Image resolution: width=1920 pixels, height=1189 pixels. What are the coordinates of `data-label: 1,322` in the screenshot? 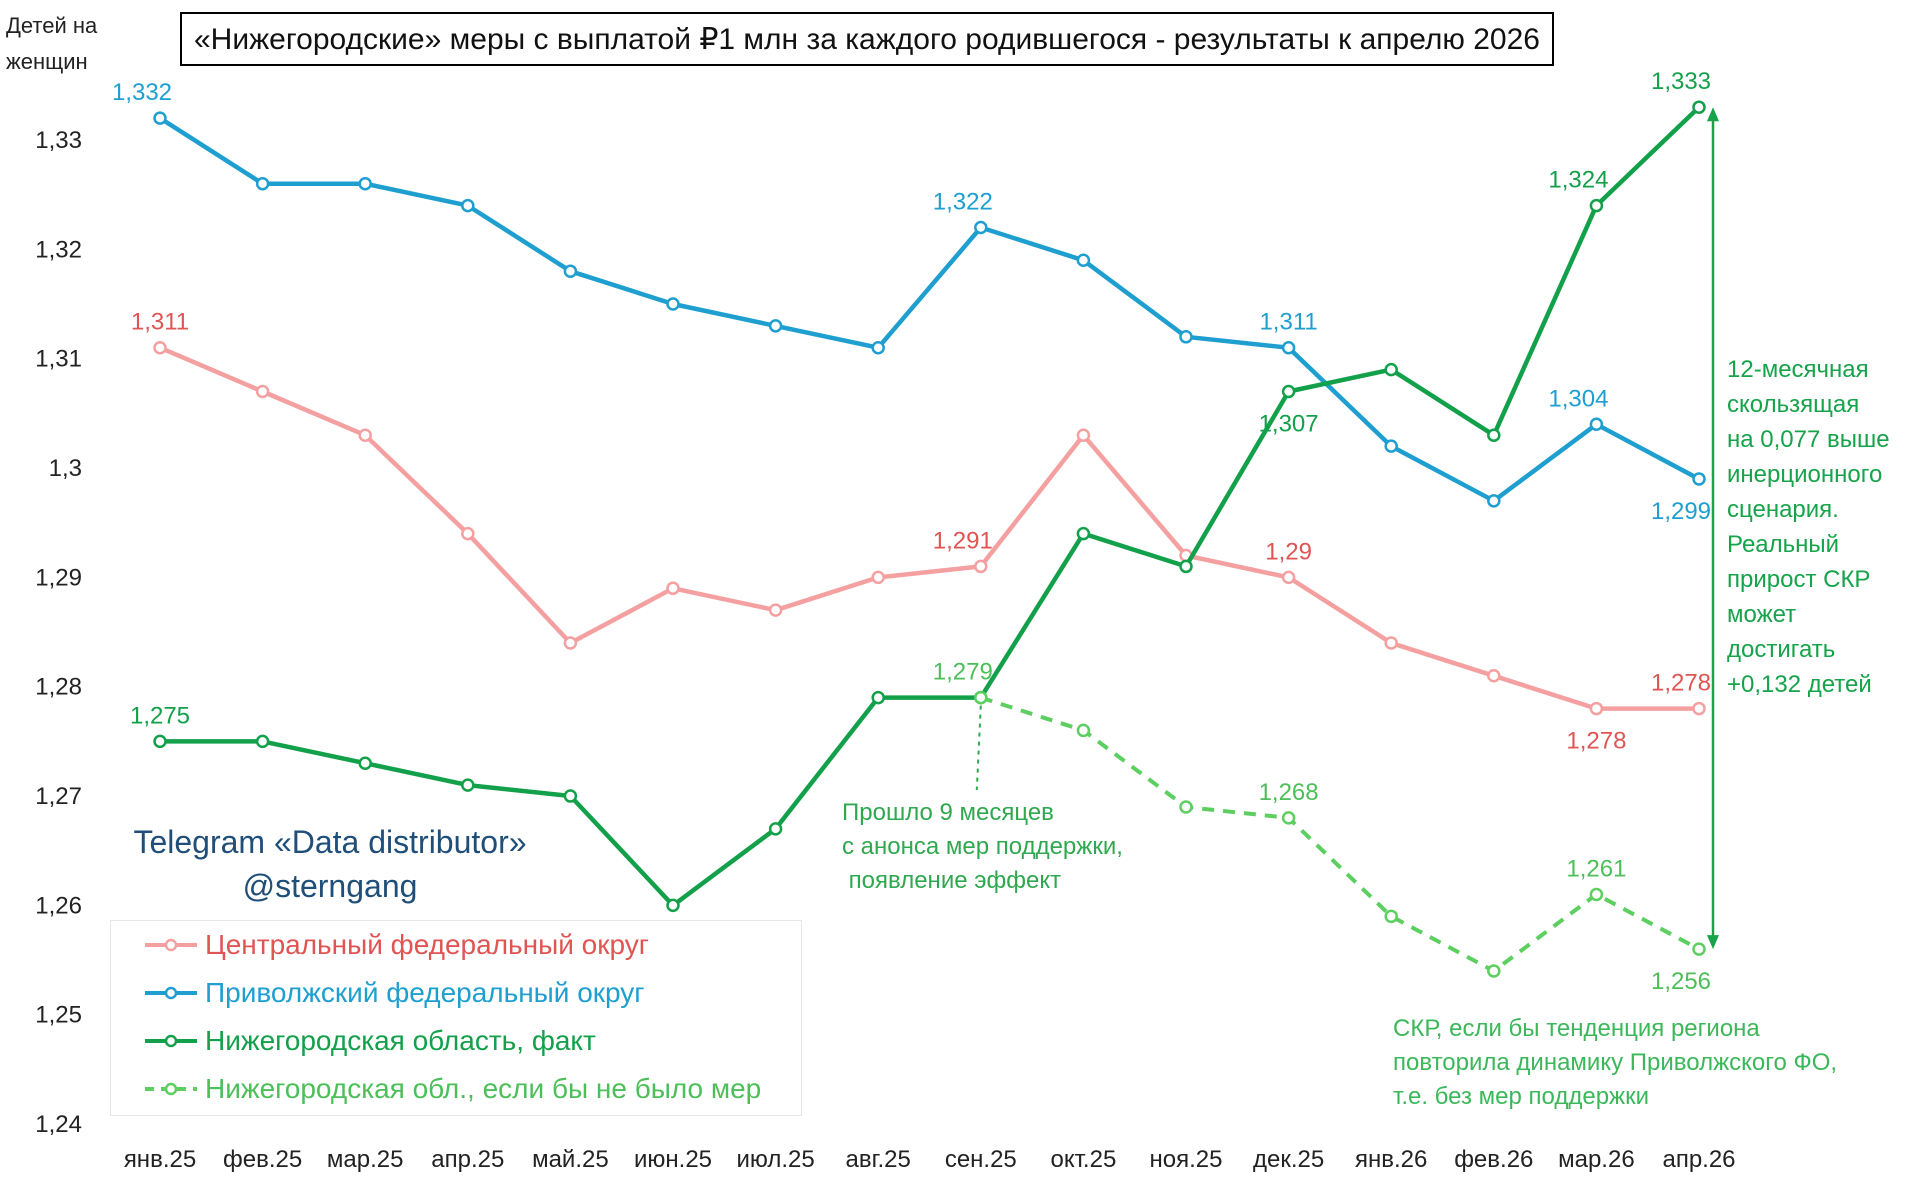 It's located at (963, 201).